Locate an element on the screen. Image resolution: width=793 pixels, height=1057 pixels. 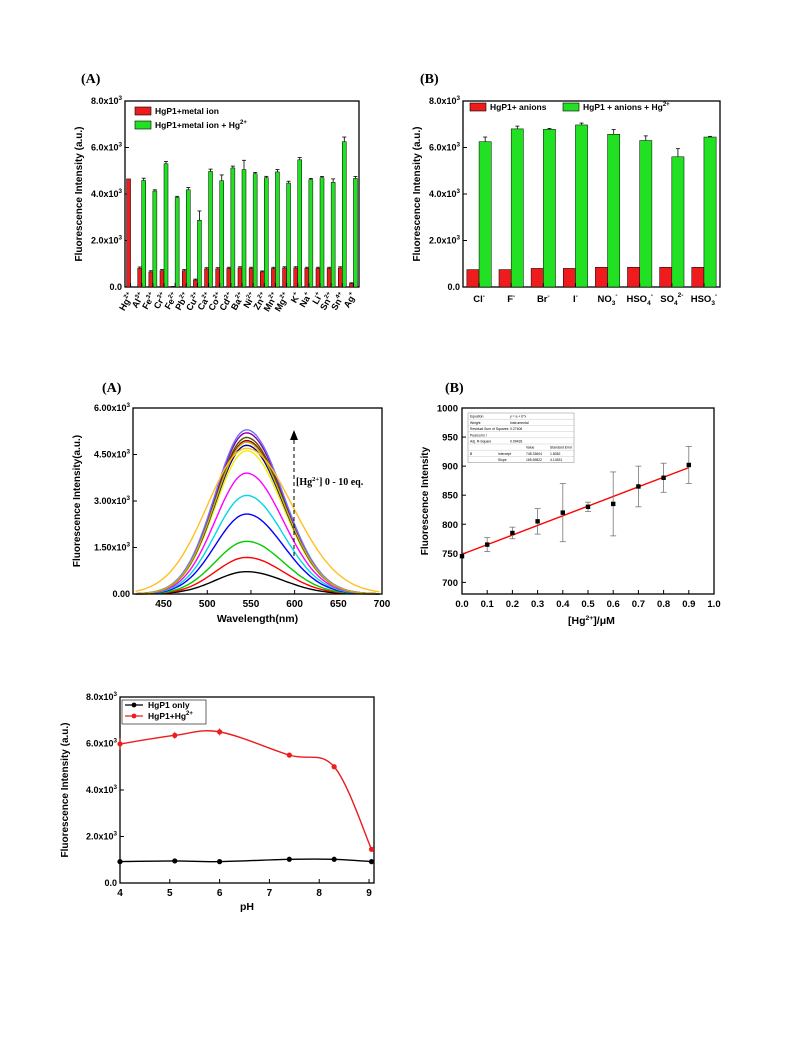
y-tick-label-mantissa: 8.0x10 is located at coordinates (105, 101).